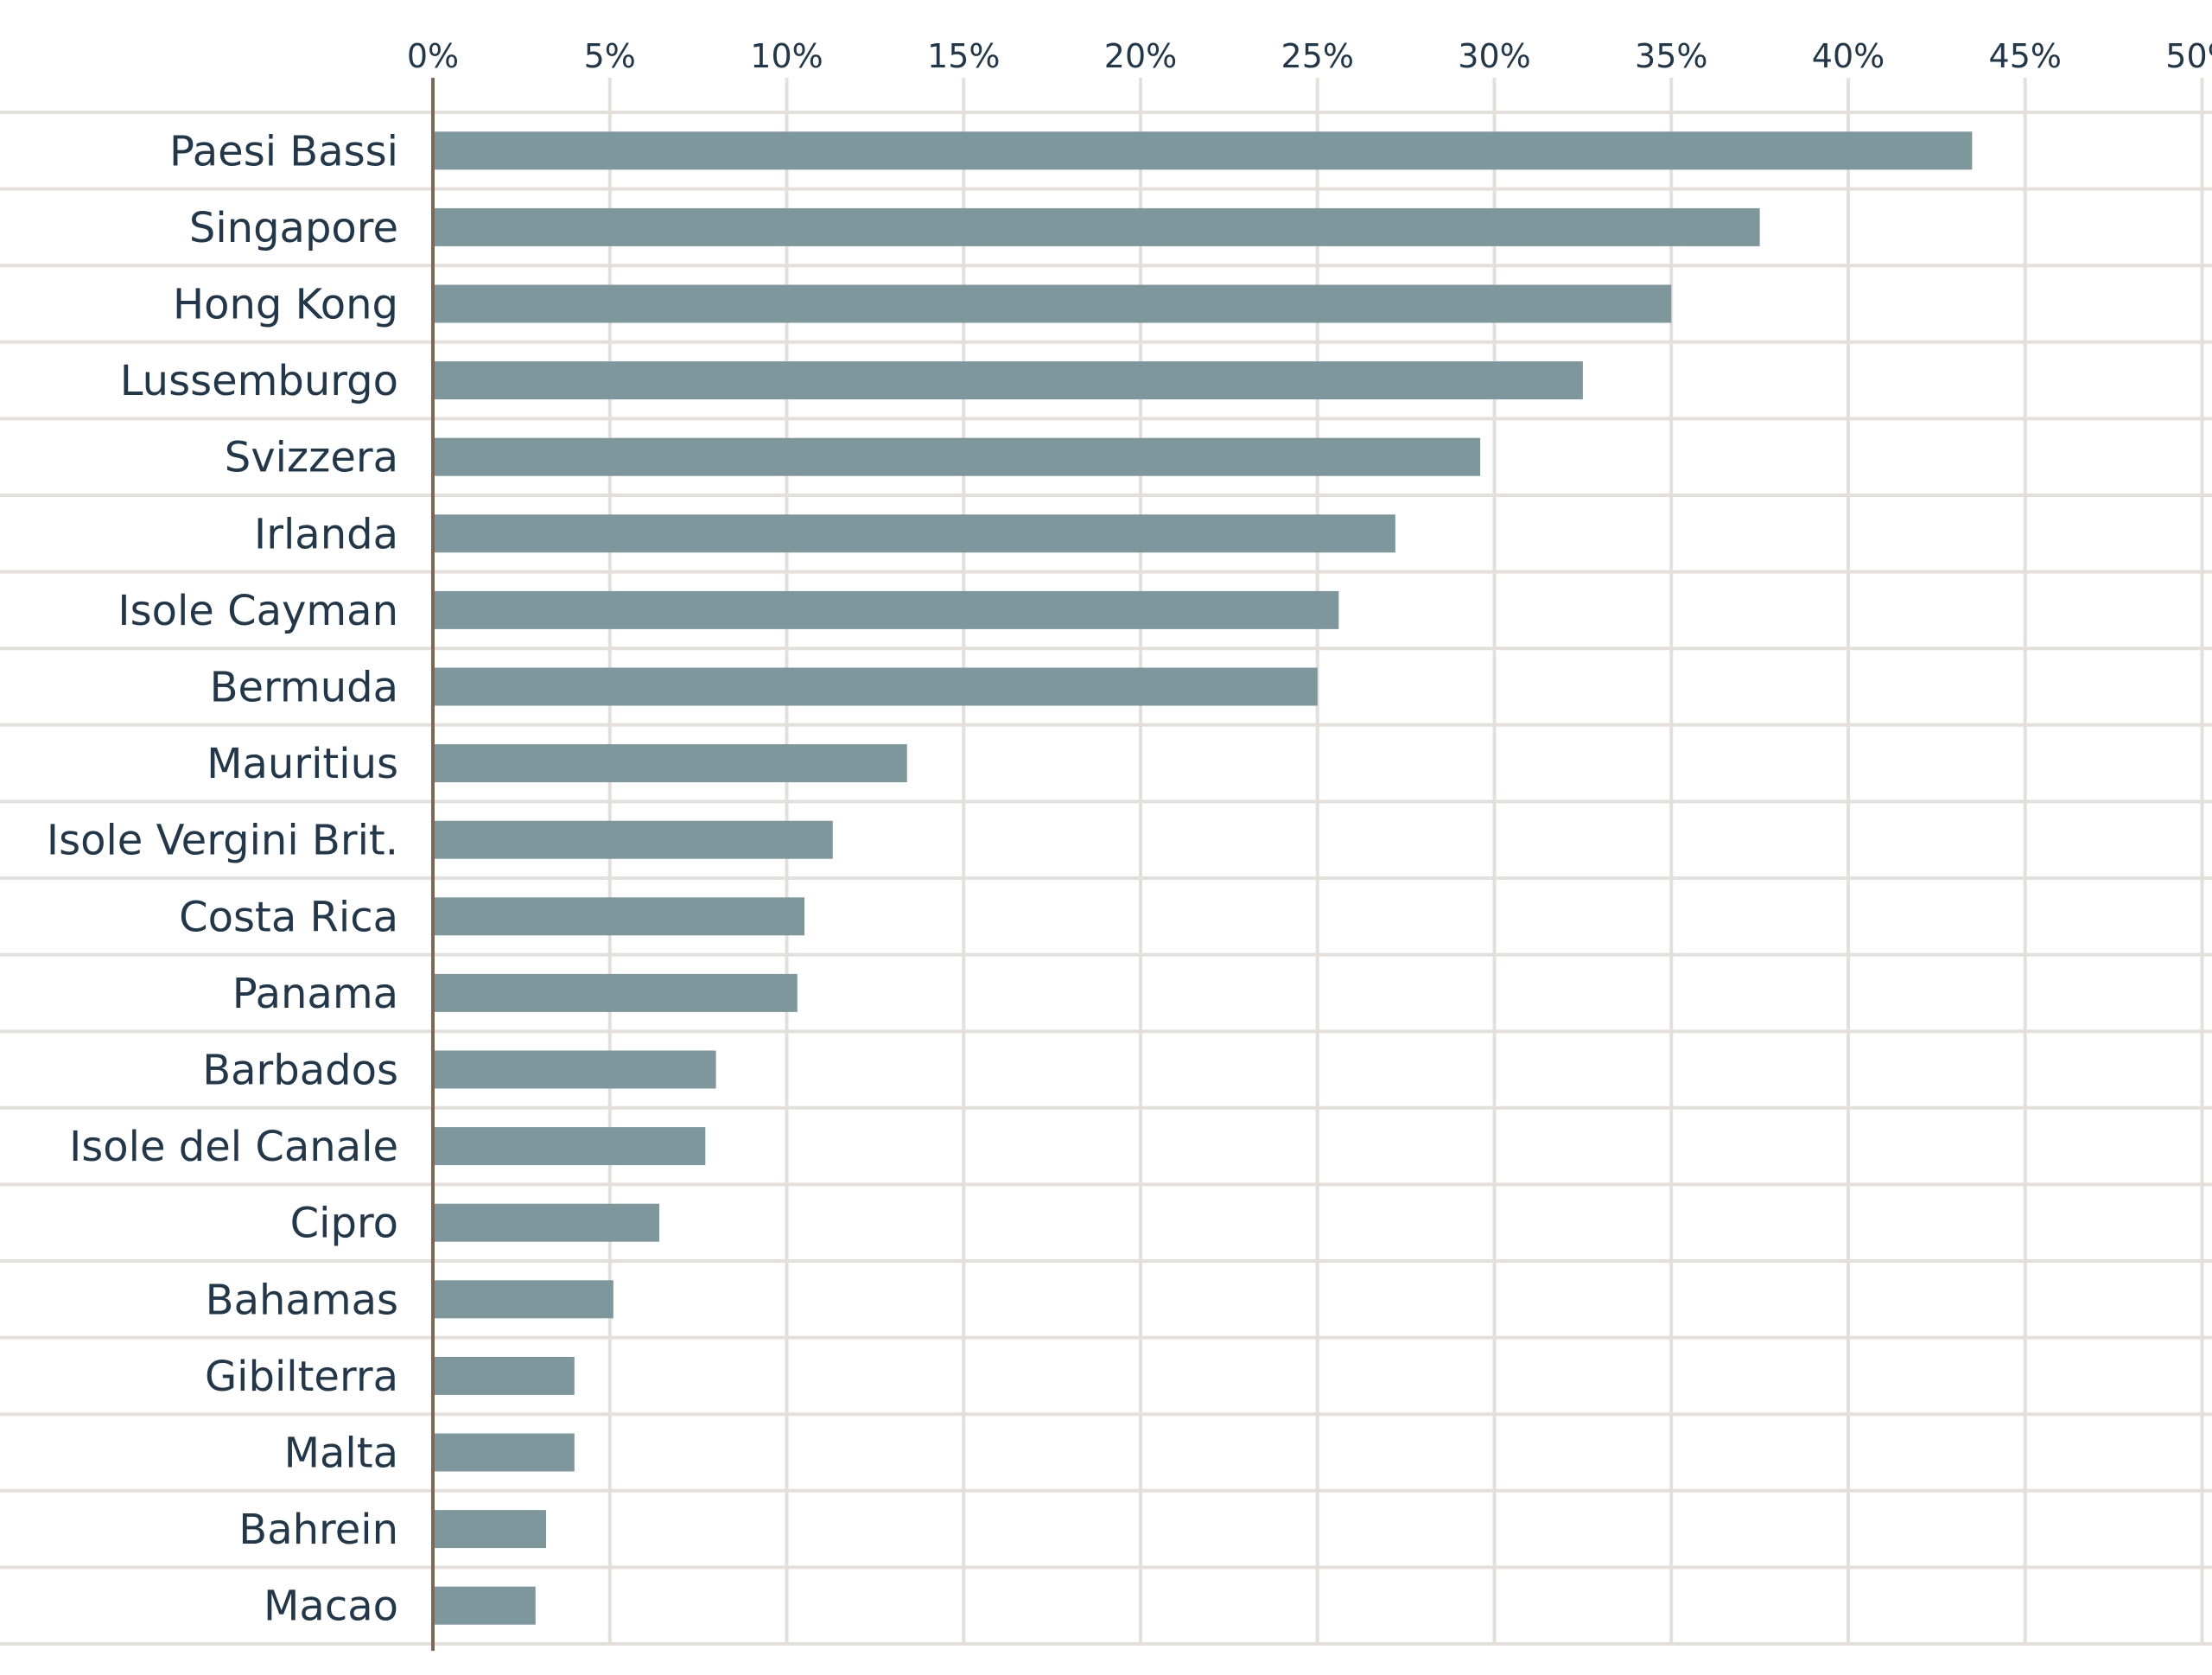  I want to click on x-tick-label: 40%, so click(1848, 56).